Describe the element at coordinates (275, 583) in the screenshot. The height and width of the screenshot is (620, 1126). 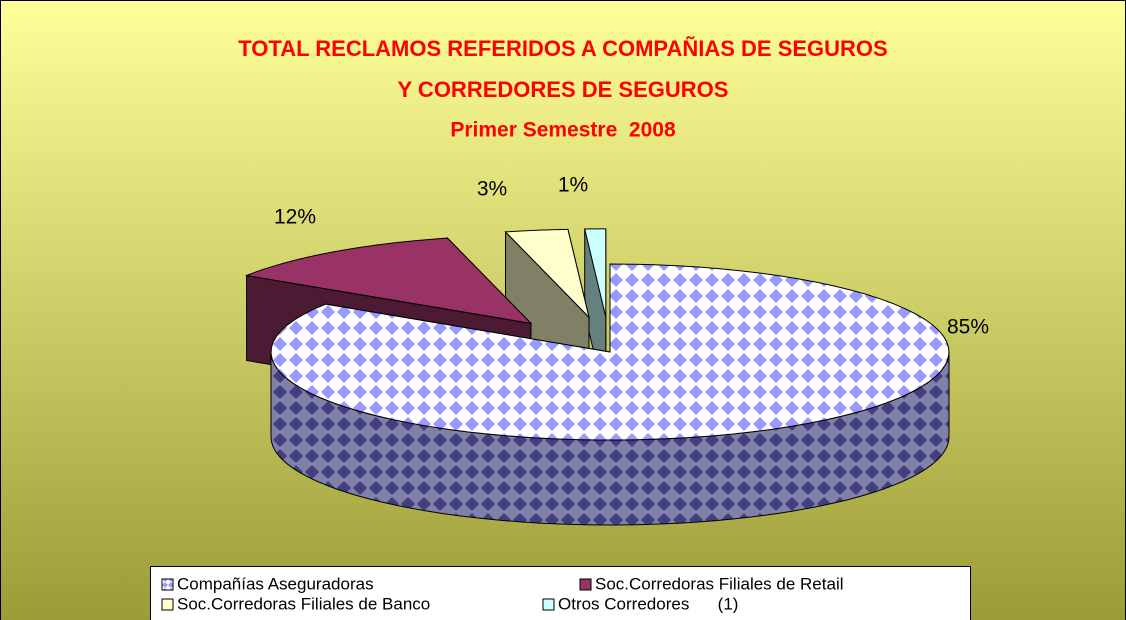
I see `legend-label: Compañías Aseguradoras` at that location.